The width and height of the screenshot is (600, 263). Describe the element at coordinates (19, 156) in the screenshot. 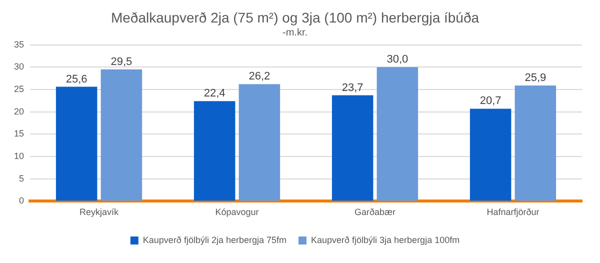

I see `y-tick-label: 10` at that location.